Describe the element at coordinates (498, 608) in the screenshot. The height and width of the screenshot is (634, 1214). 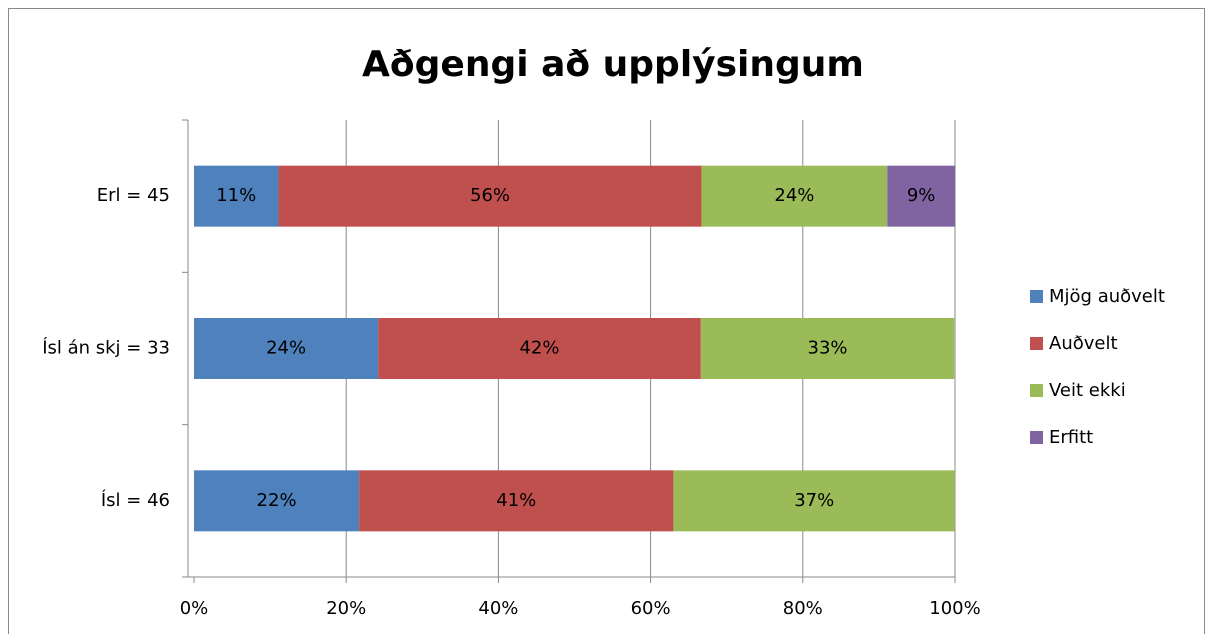
I see `x-tick-label: 40%` at that location.